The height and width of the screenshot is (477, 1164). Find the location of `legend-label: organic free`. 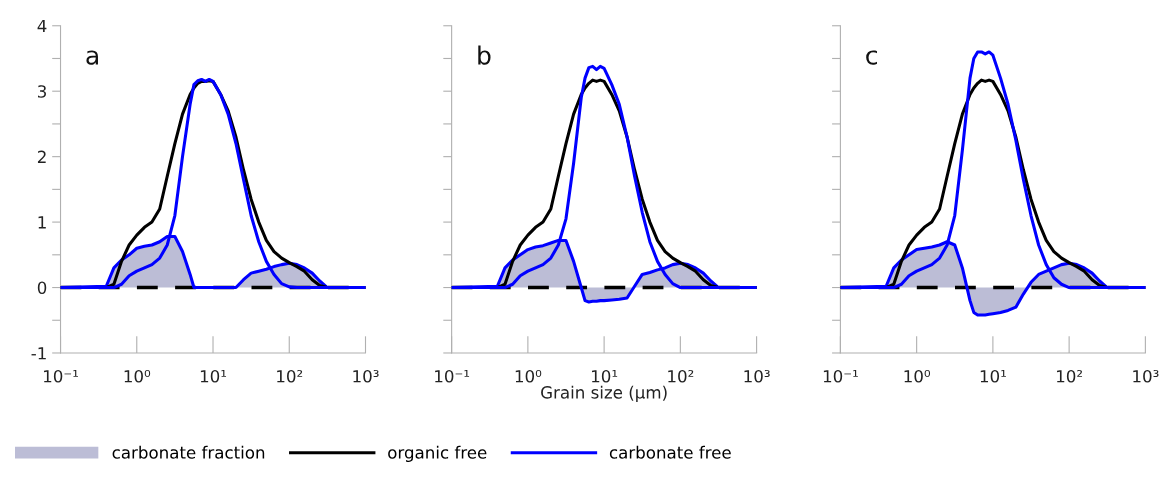

legend-label: organic free is located at coordinates (437, 453).